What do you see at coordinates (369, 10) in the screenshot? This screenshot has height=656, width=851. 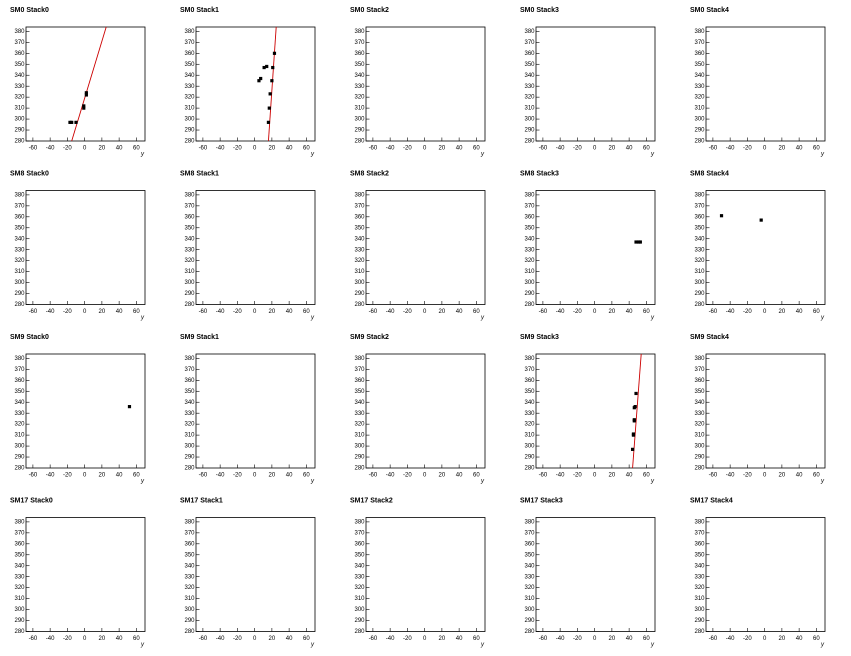 I see `panel-title: SM0 Stack2` at bounding box center [369, 10].